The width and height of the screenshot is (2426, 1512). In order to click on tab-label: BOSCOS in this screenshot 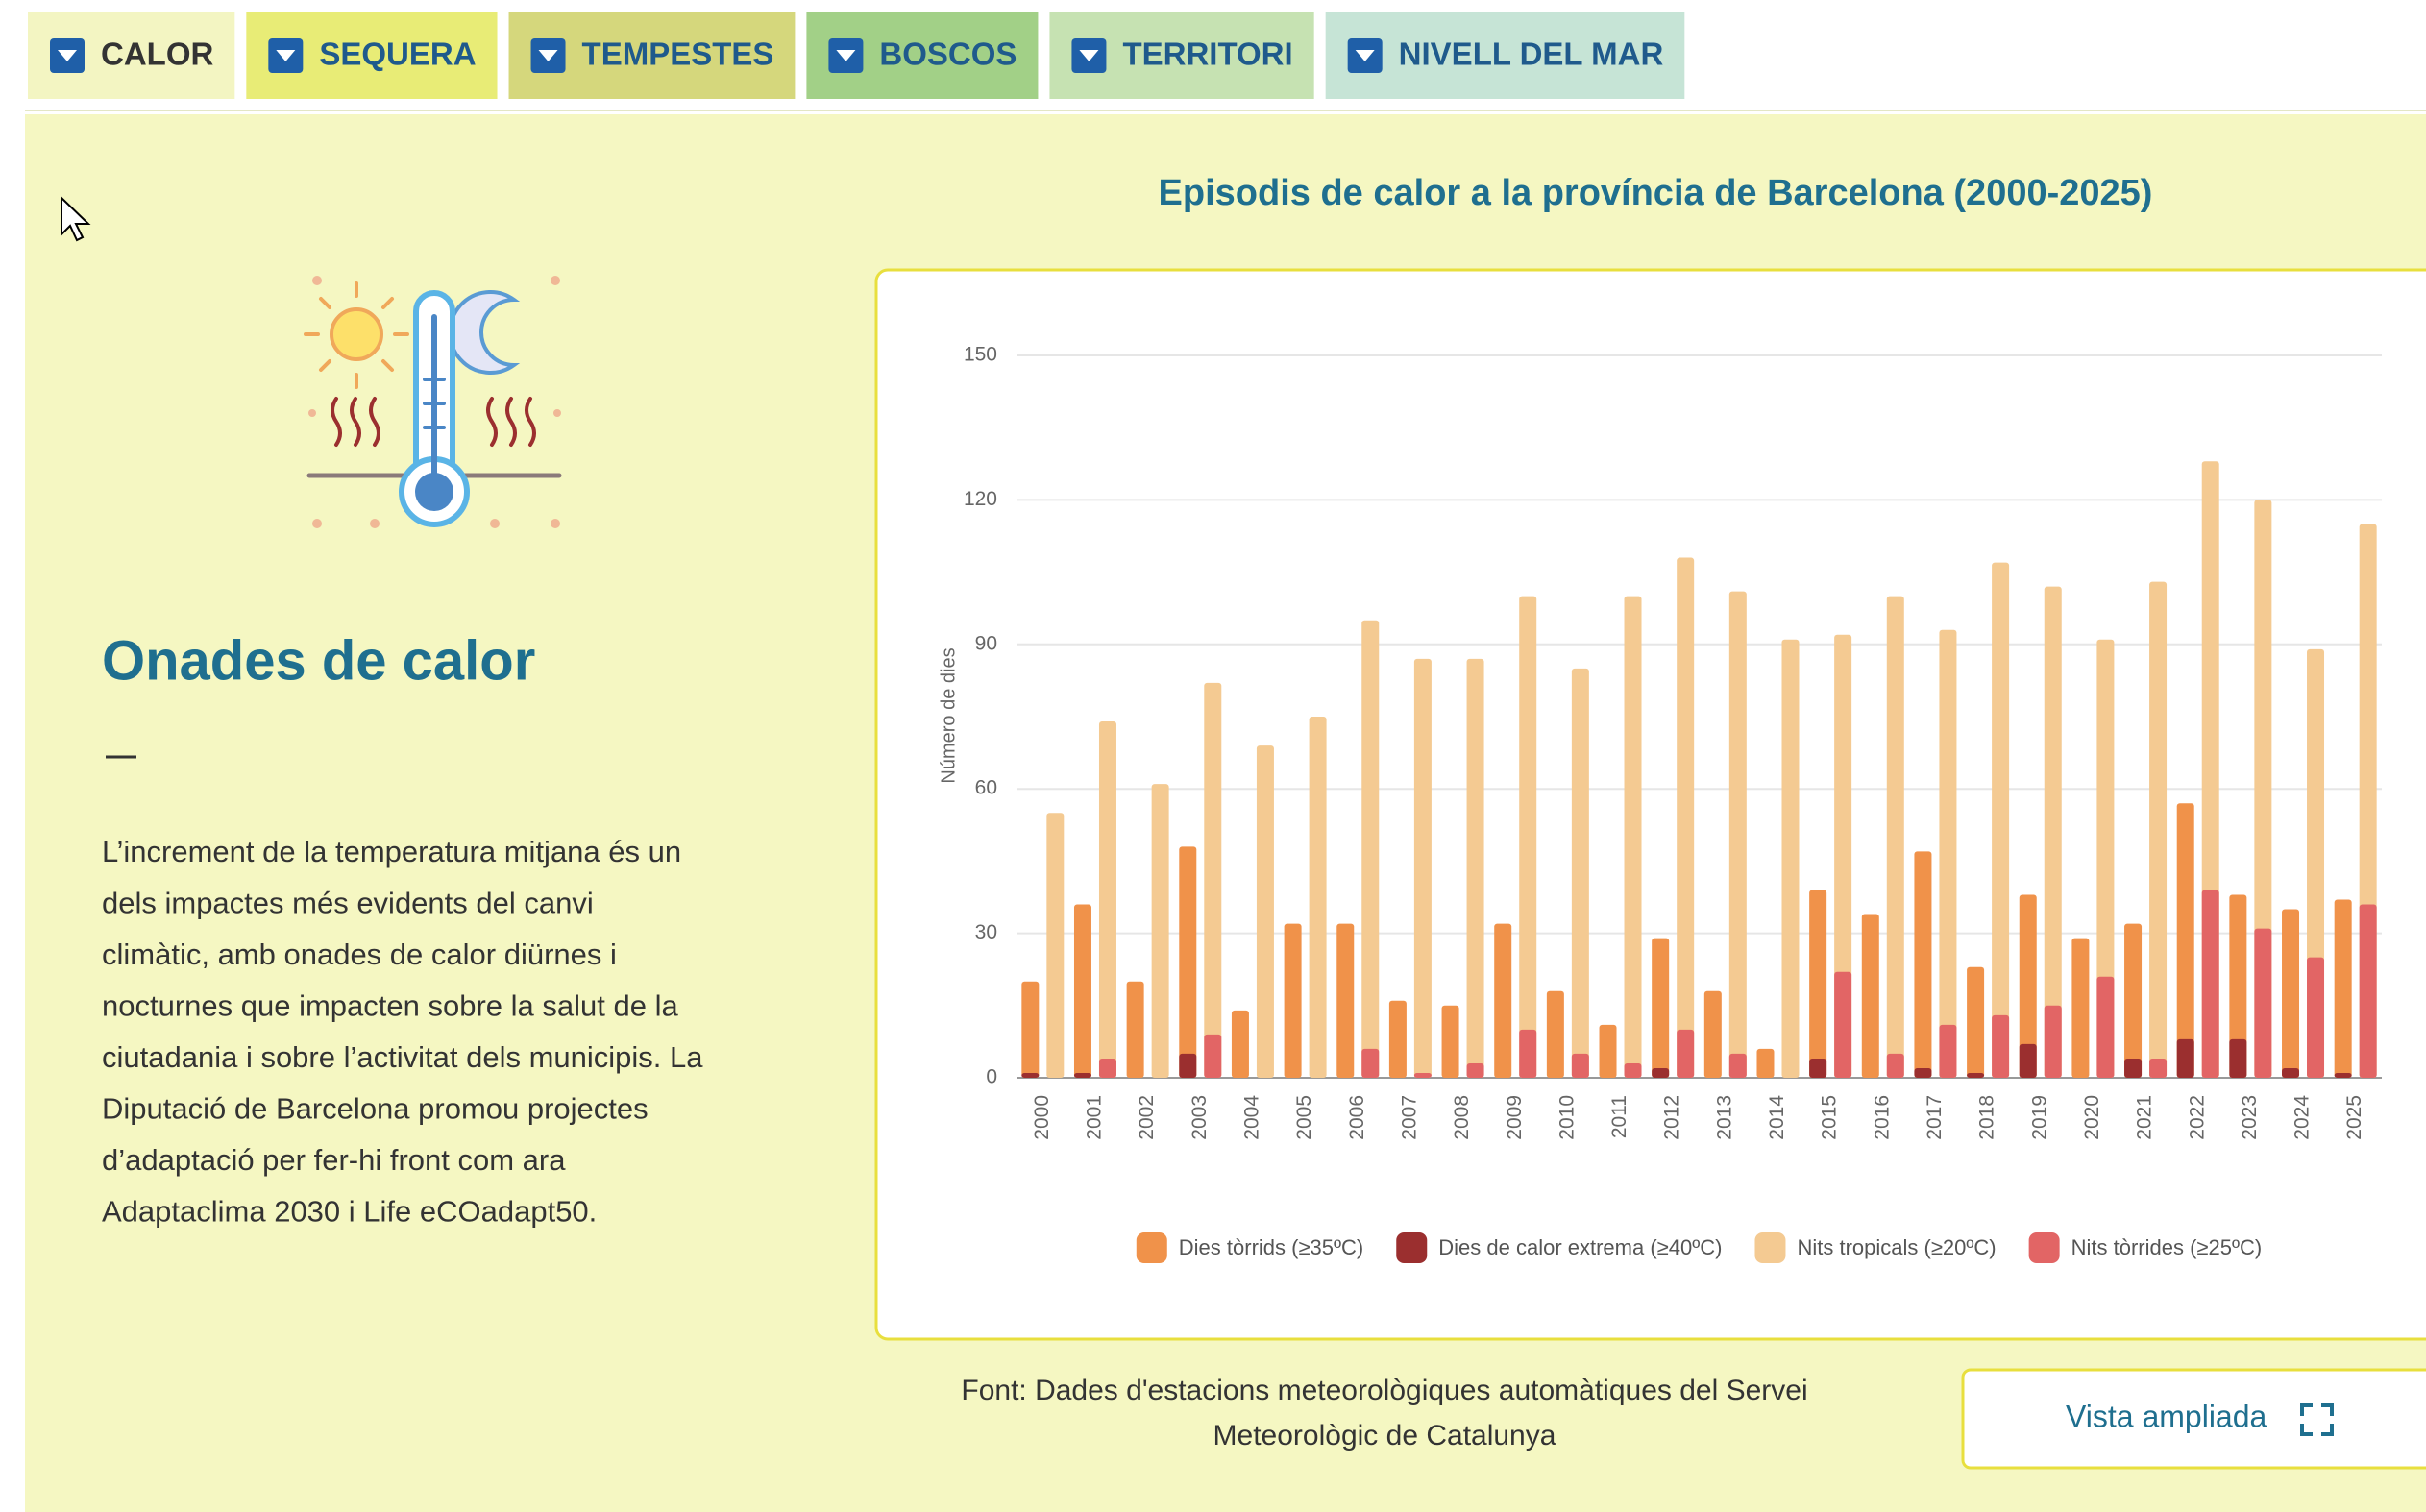, I will do `click(948, 54)`.